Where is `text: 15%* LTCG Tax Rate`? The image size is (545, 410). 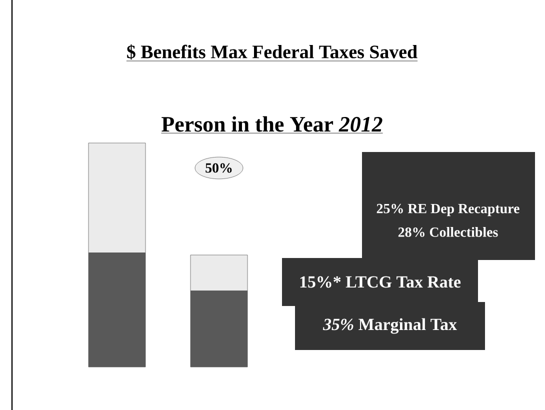
text: 15%* LTCG Tax Rate is located at coordinates (380, 282).